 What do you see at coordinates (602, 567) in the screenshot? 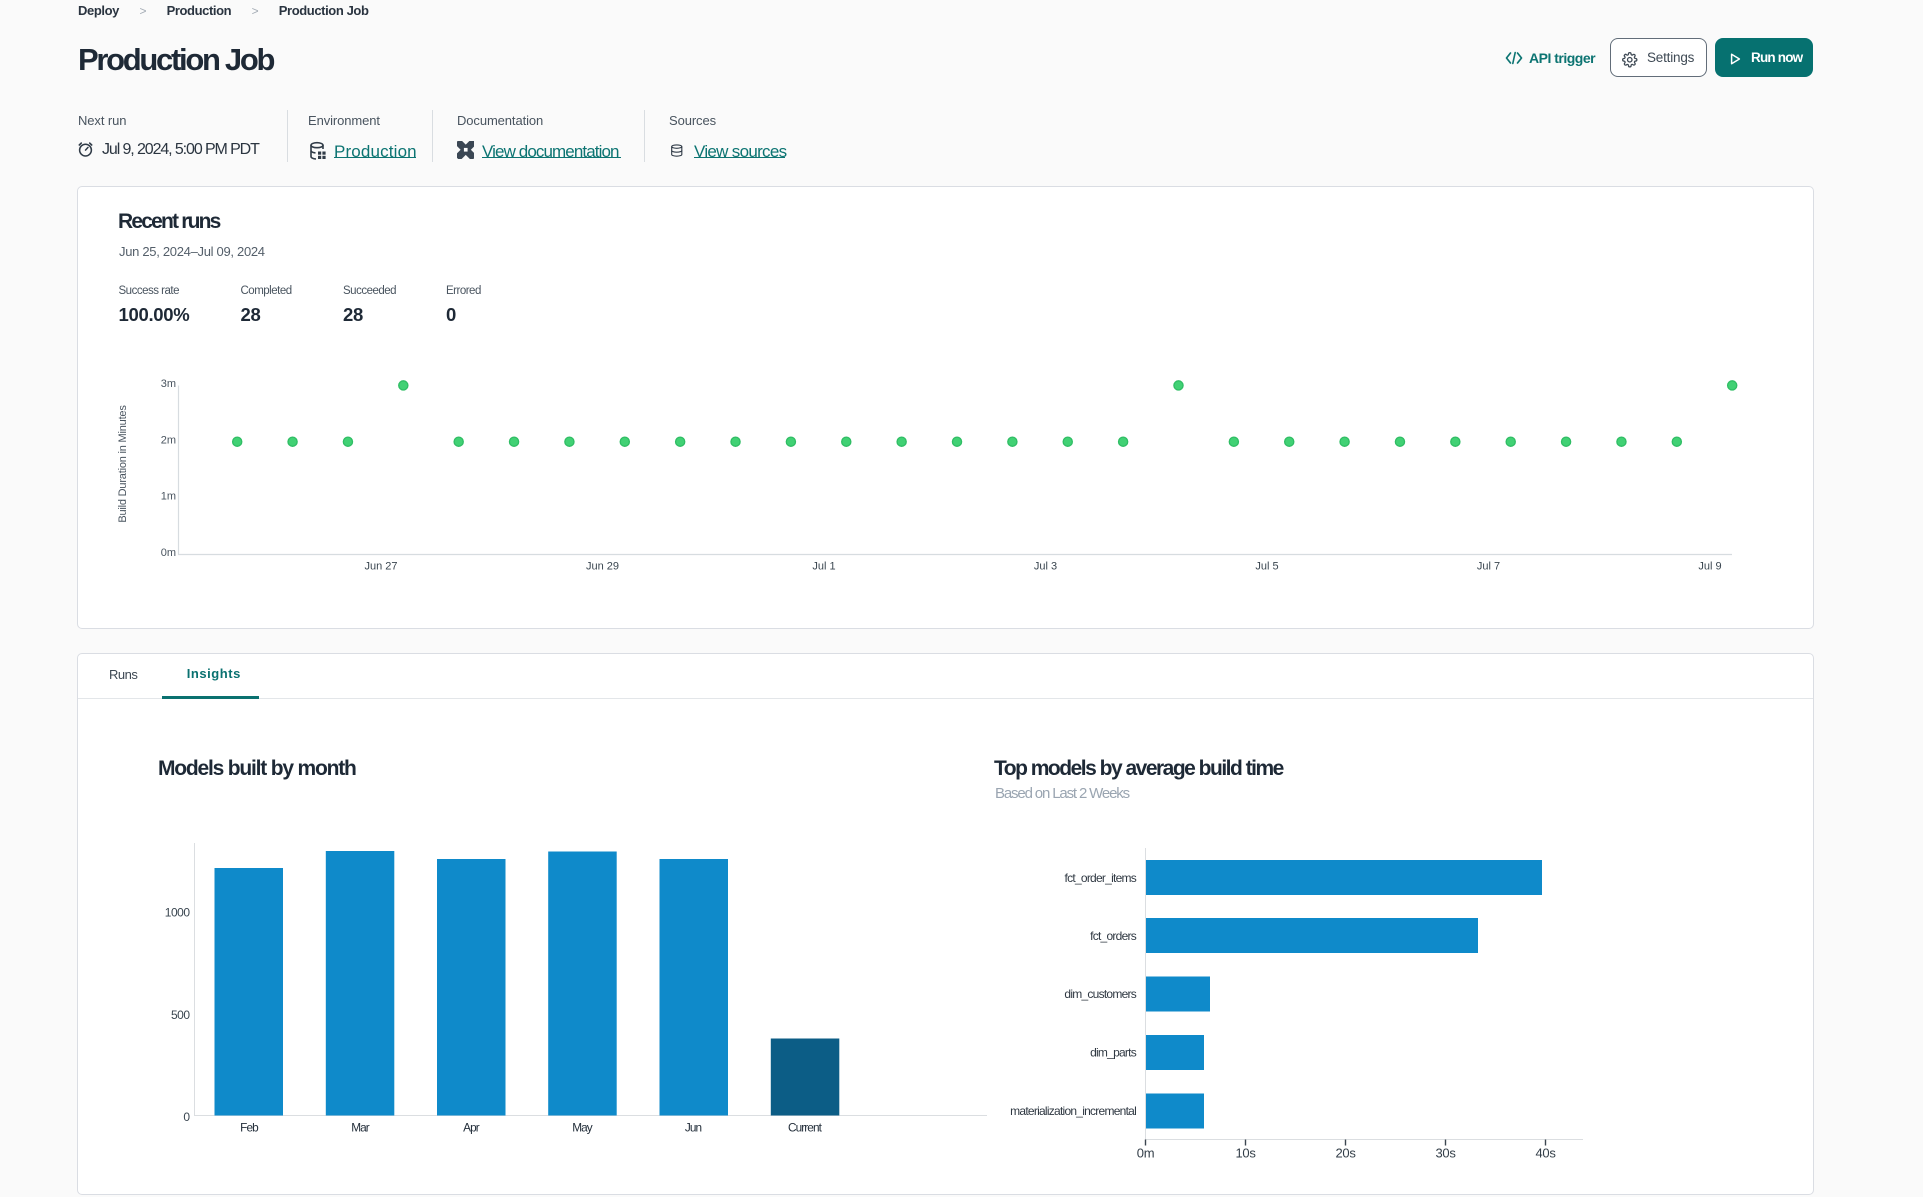
I see `svg-text: Jun 29` at bounding box center [602, 567].